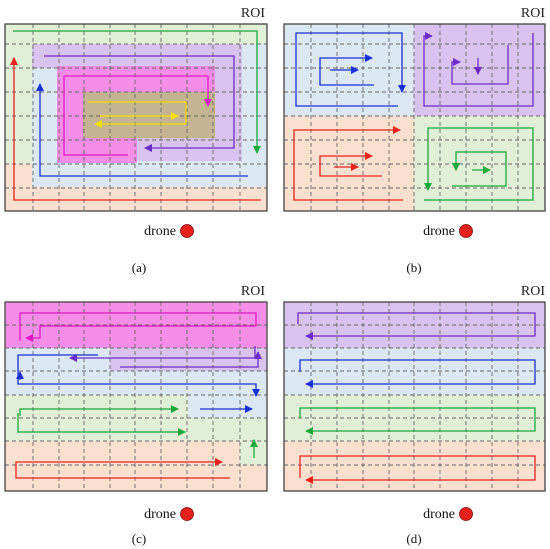 Image resolution: width=550 pixels, height=549 pixels. What do you see at coordinates (466, 514) in the screenshot?
I see `panel-d-drone-marker` at bounding box center [466, 514].